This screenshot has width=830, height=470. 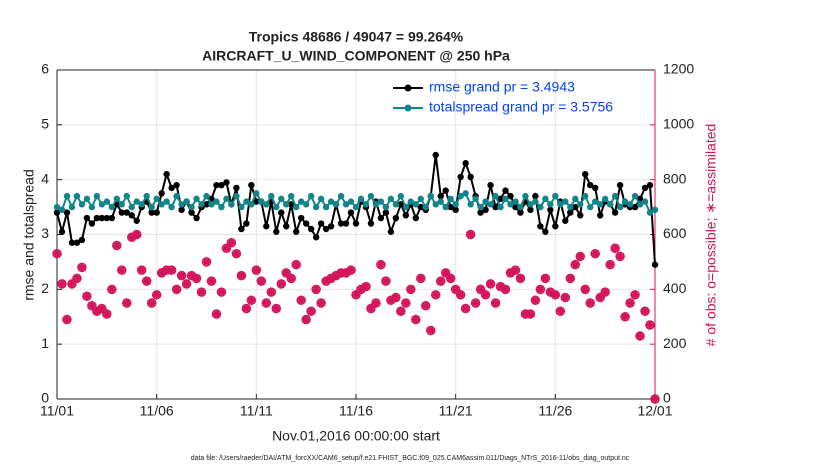 What do you see at coordinates (29, 235) in the screenshot?
I see `y-axis-label: rmse and totalspread` at bounding box center [29, 235].